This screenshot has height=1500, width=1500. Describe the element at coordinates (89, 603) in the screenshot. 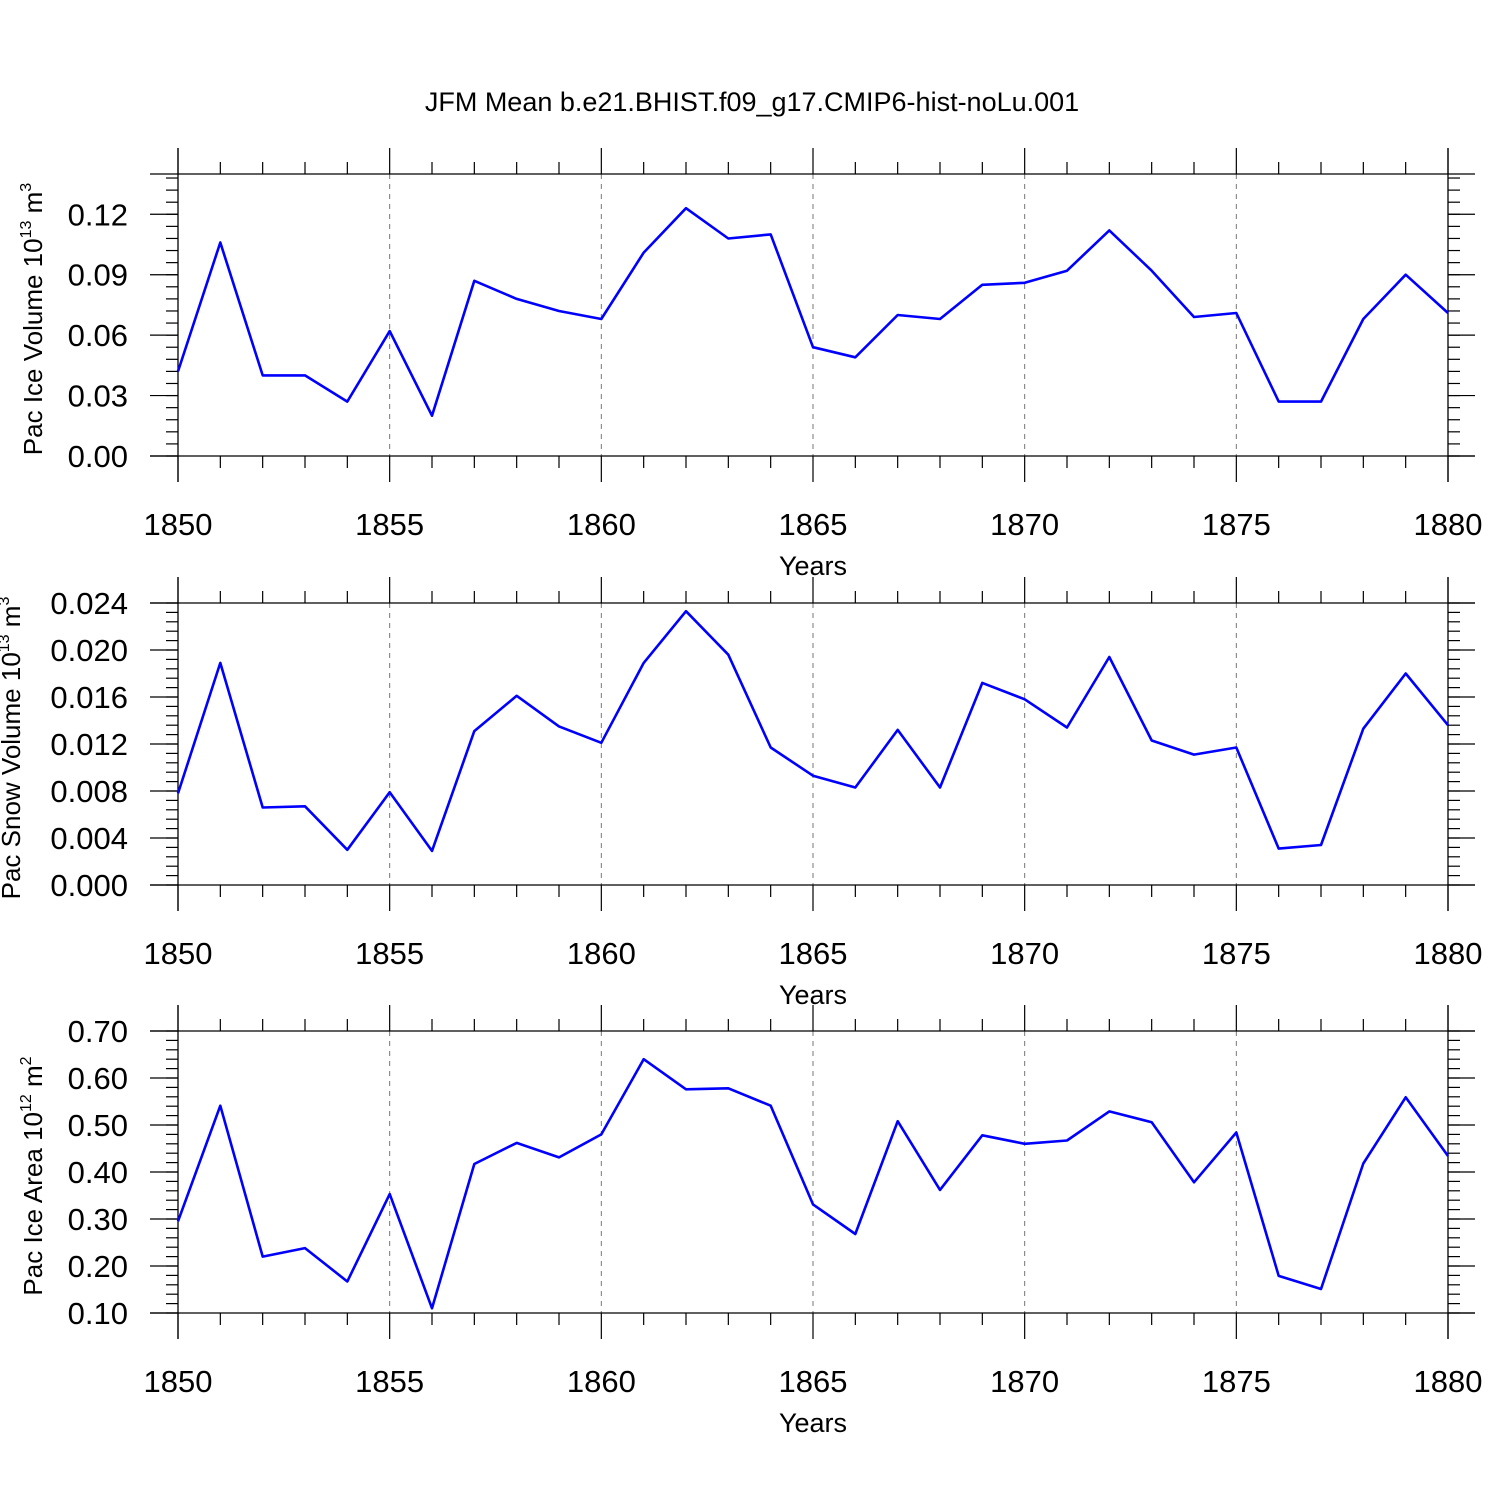

I see `y-tick-label: 0.024` at that location.